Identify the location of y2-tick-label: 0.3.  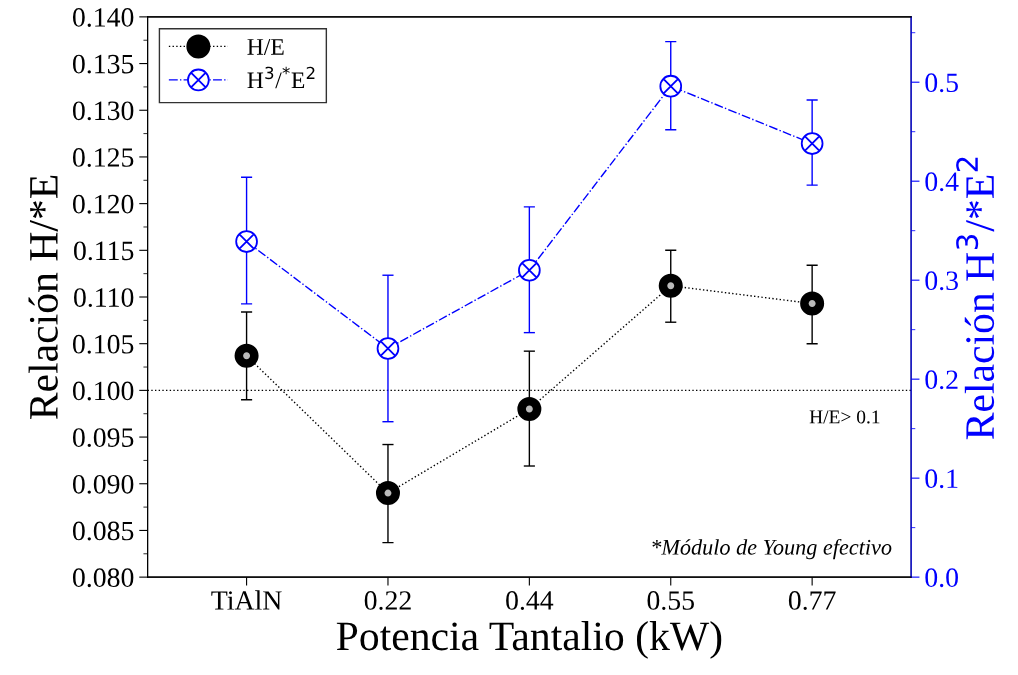
(941, 281).